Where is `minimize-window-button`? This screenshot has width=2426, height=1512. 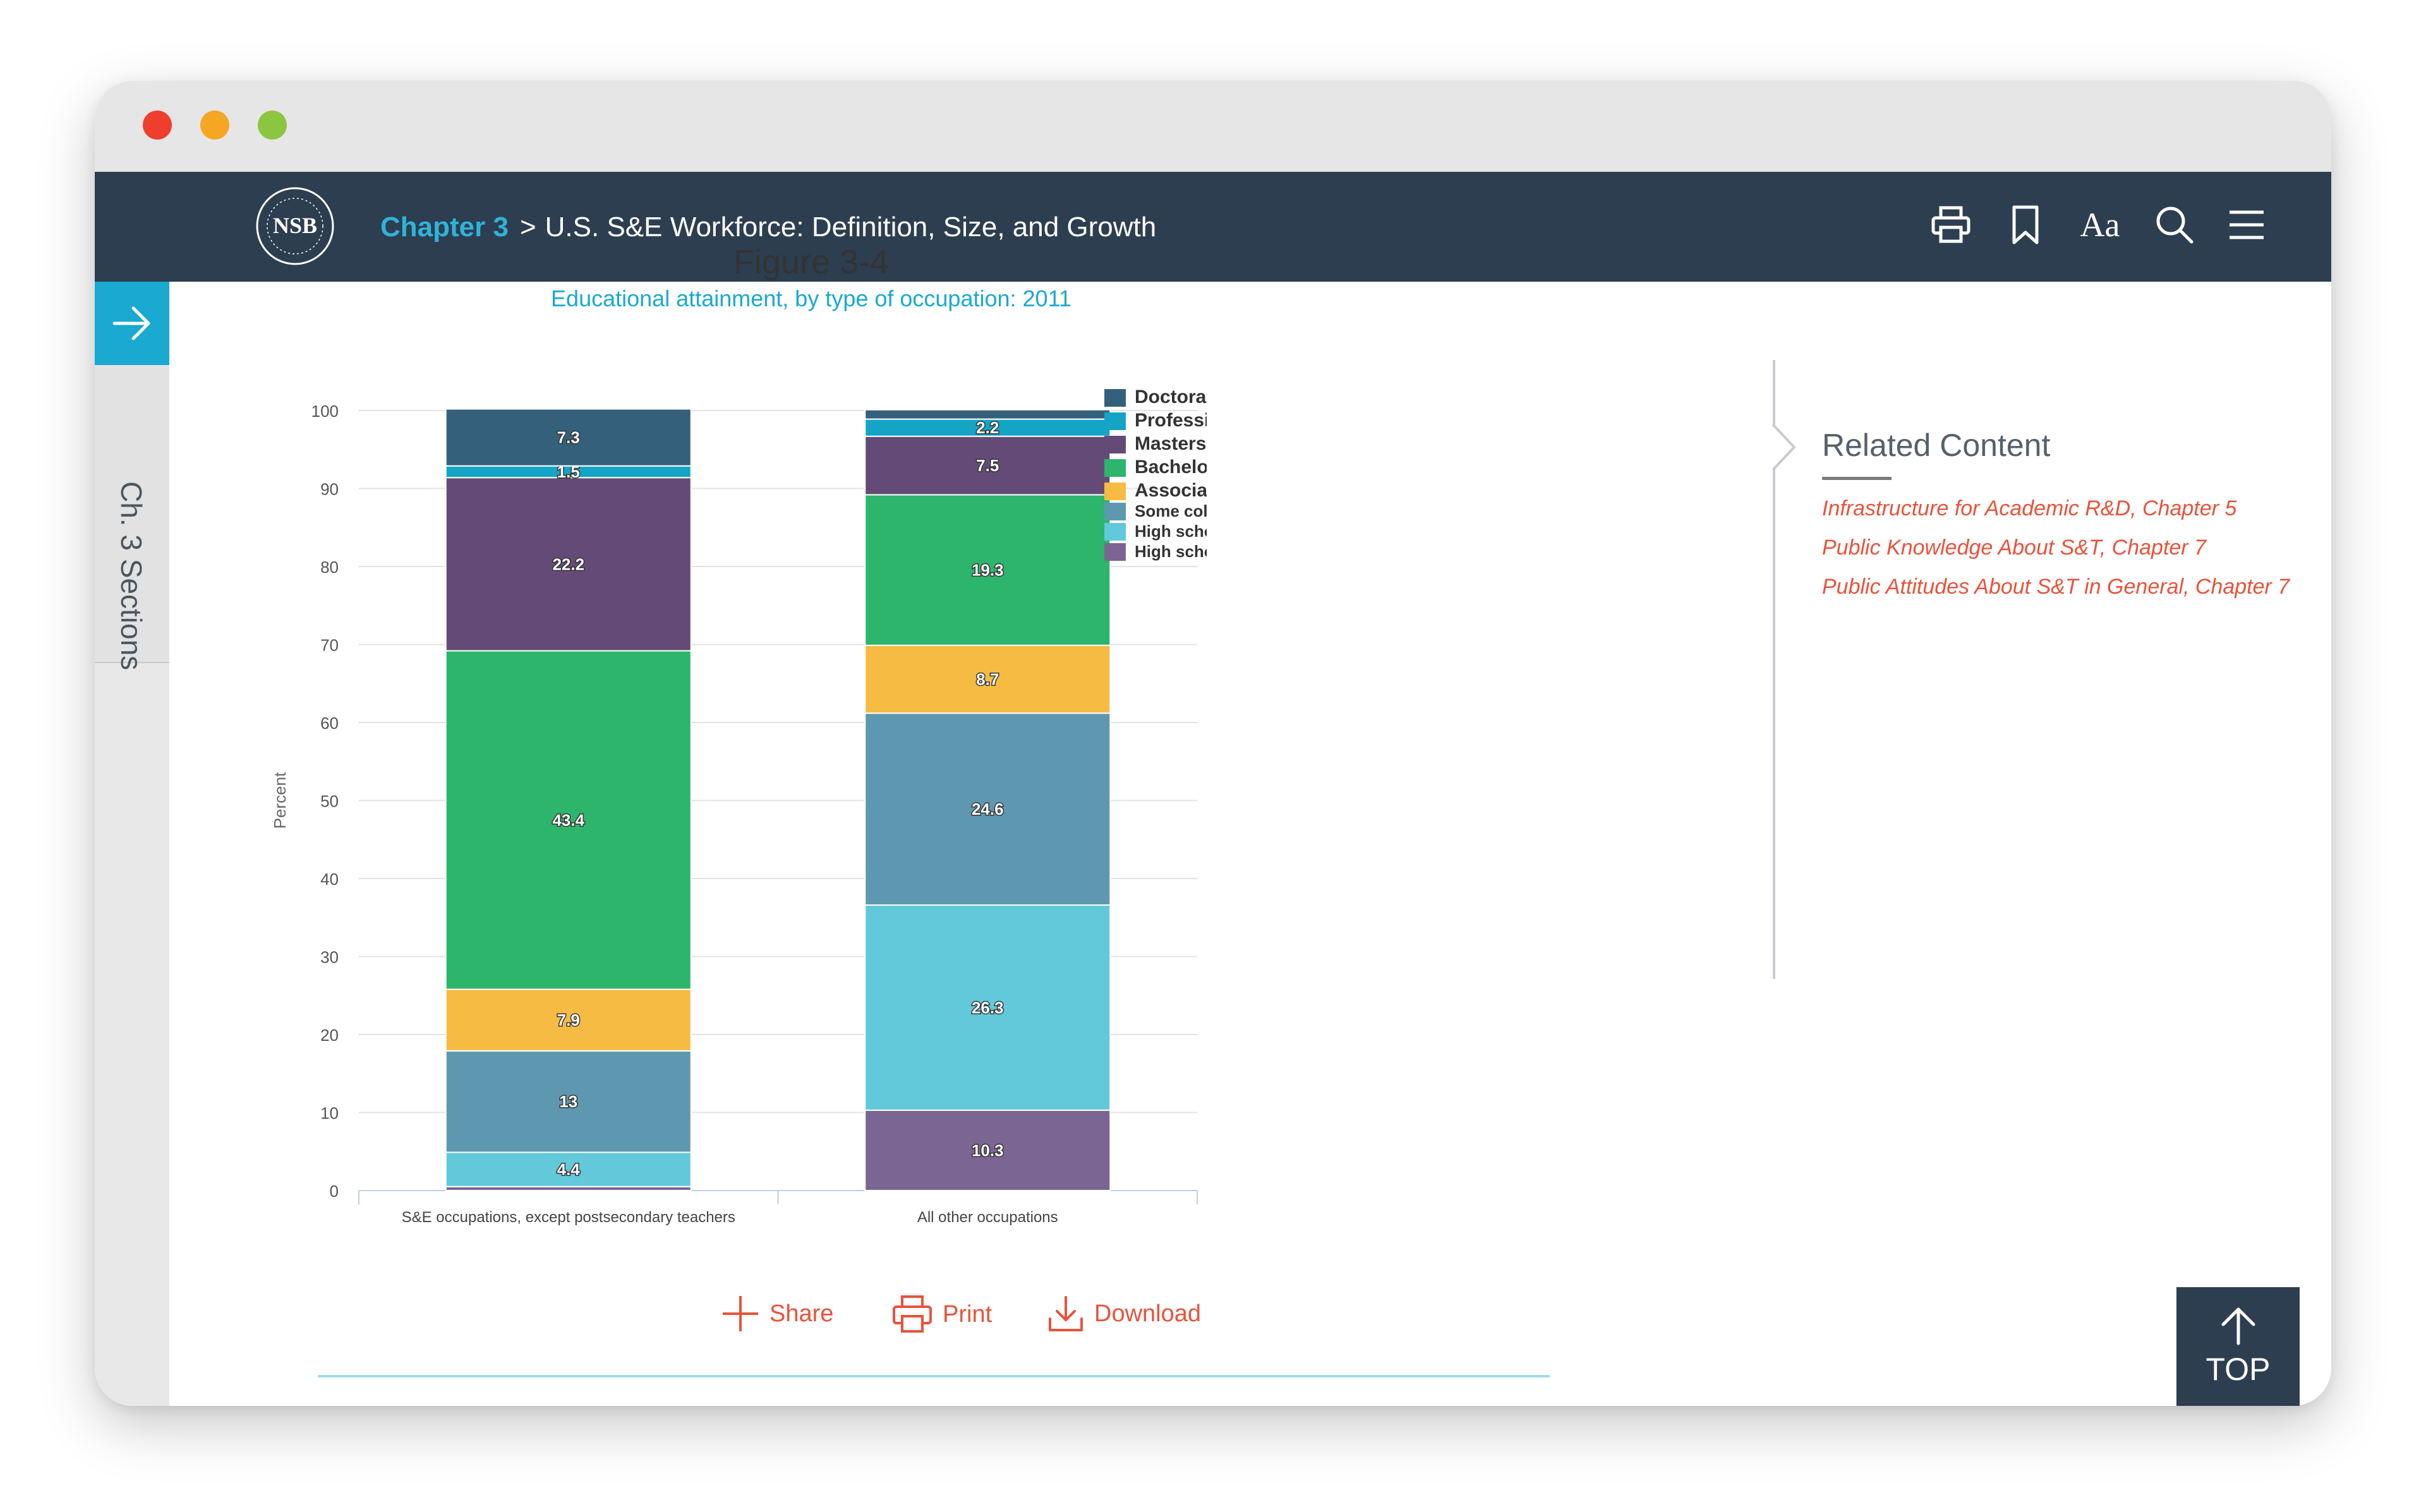
minimize-window-button is located at coordinates (214, 125).